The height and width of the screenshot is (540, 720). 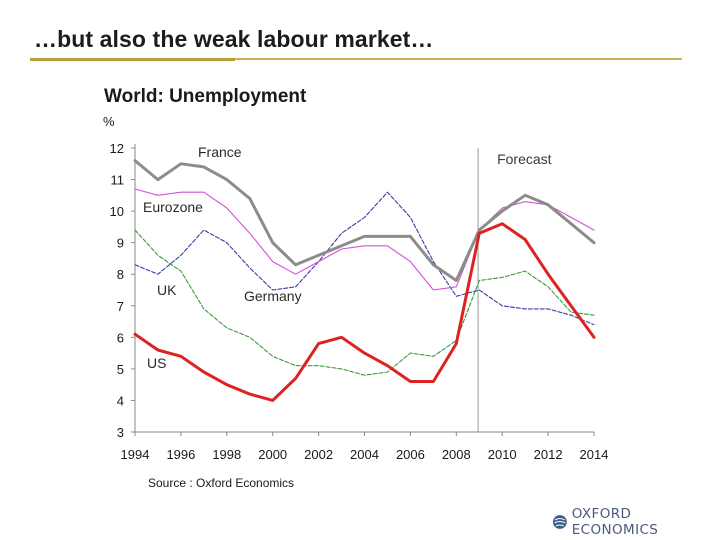 What do you see at coordinates (120, 369) in the screenshot?
I see `y-tick-label: 5` at bounding box center [120, 369].